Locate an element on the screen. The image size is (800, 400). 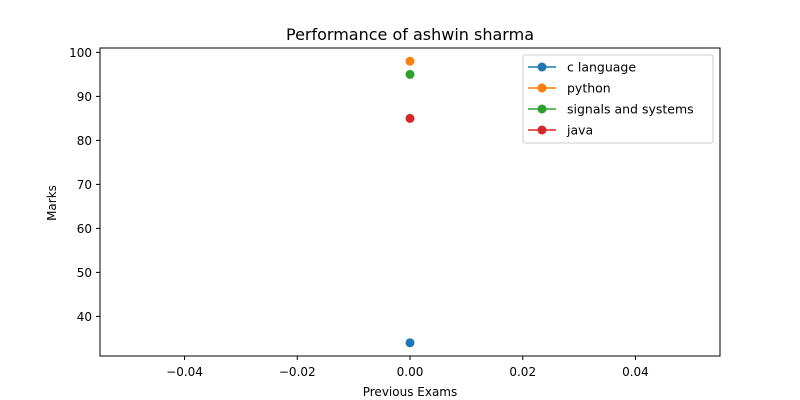
legend: c language python signals and systems java is located at coordinates (618, 99).